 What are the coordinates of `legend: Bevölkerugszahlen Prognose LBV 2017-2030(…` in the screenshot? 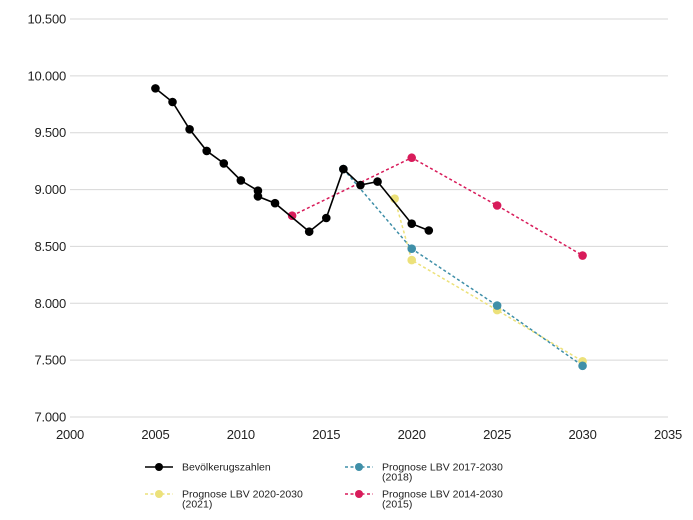 It's located at (324, 486).